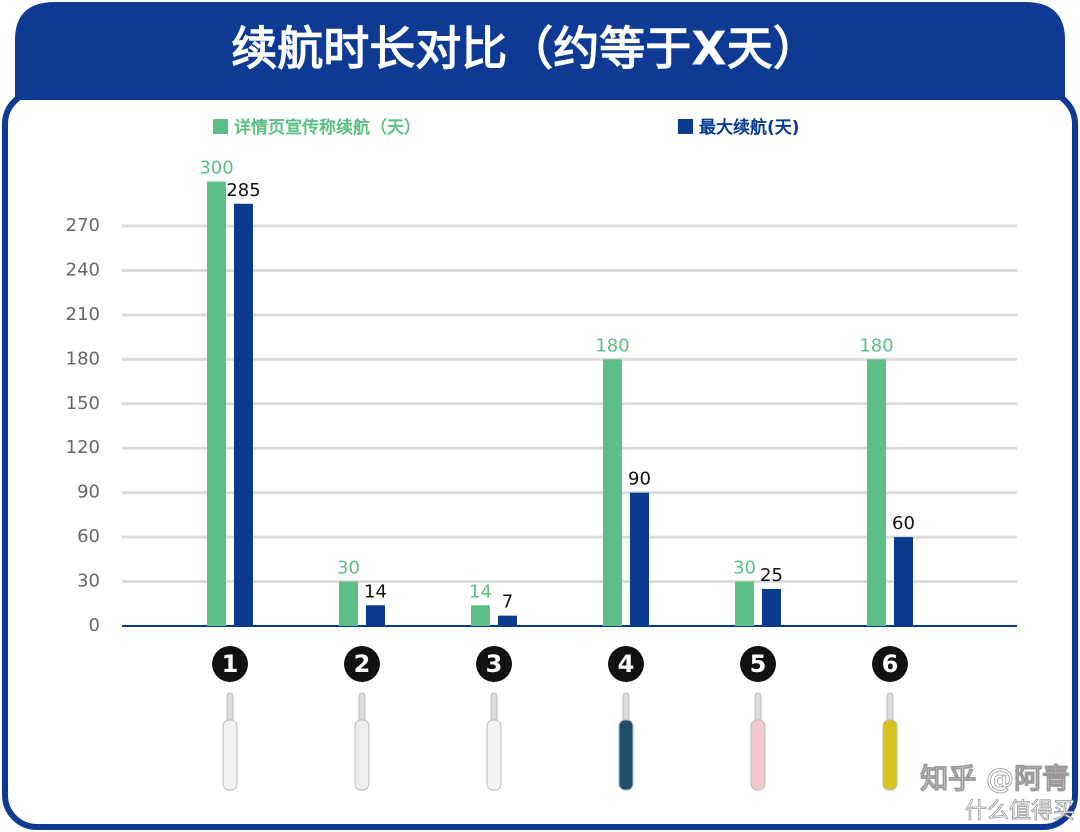 This screenshot has width=1080, height=832. Describe the element at coordinates (639, 479) in the screenshot. I see `value-label: 90` at that location.